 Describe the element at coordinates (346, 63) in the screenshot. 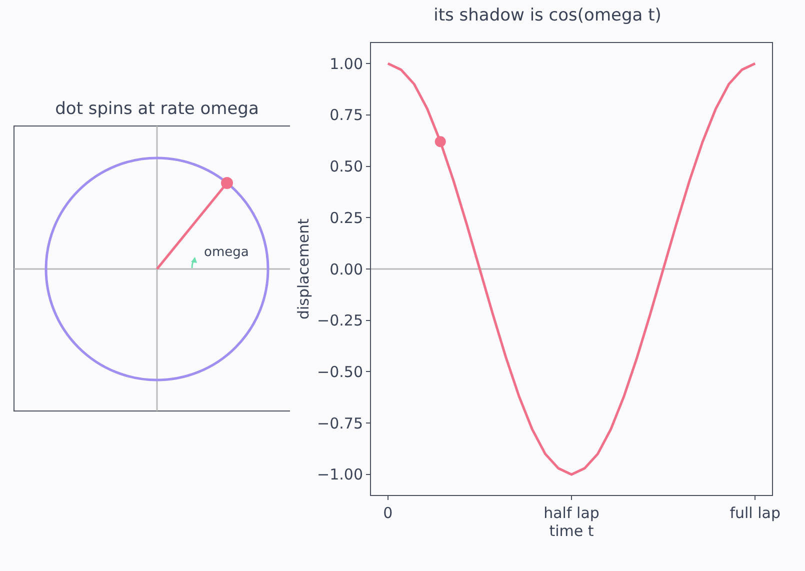

I see `y-tick-label: 1.00` at that location.